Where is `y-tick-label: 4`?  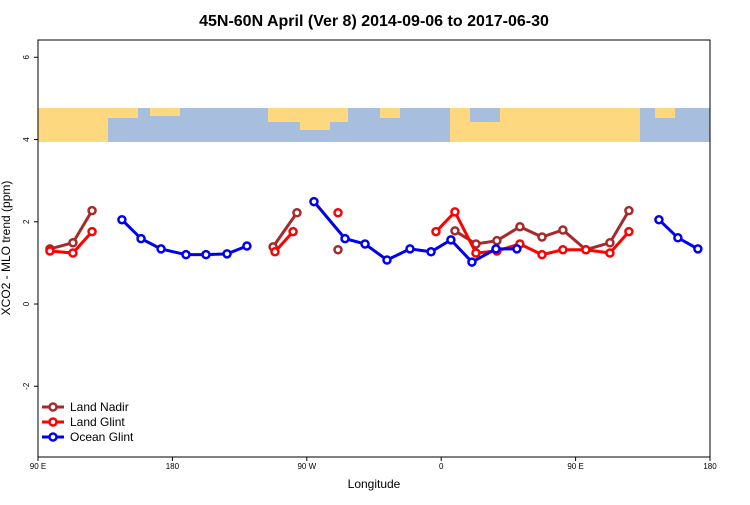
y-tick-label: 4 is located at coordinates (26, 139).